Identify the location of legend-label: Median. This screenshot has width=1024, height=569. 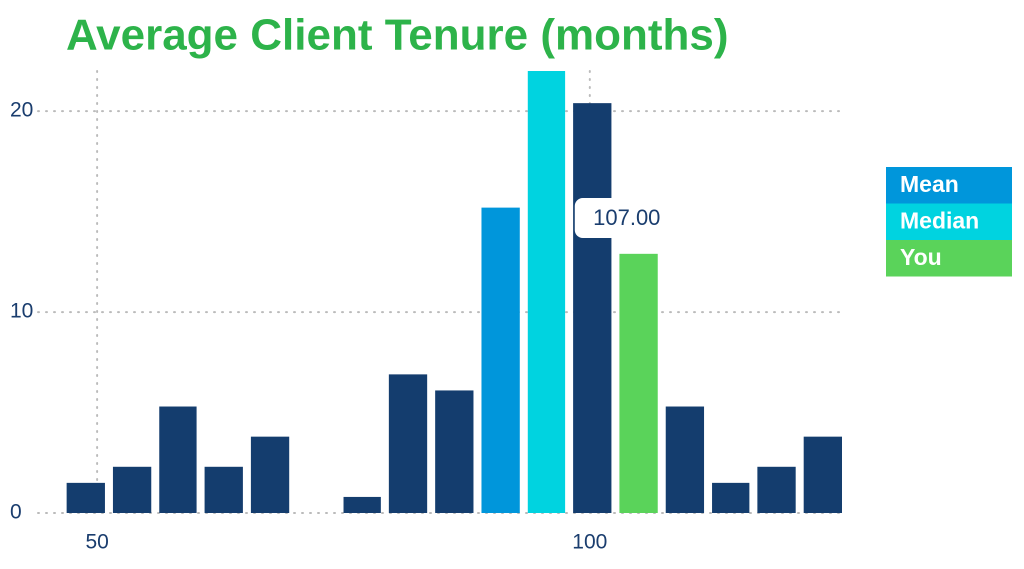
(939, 221).